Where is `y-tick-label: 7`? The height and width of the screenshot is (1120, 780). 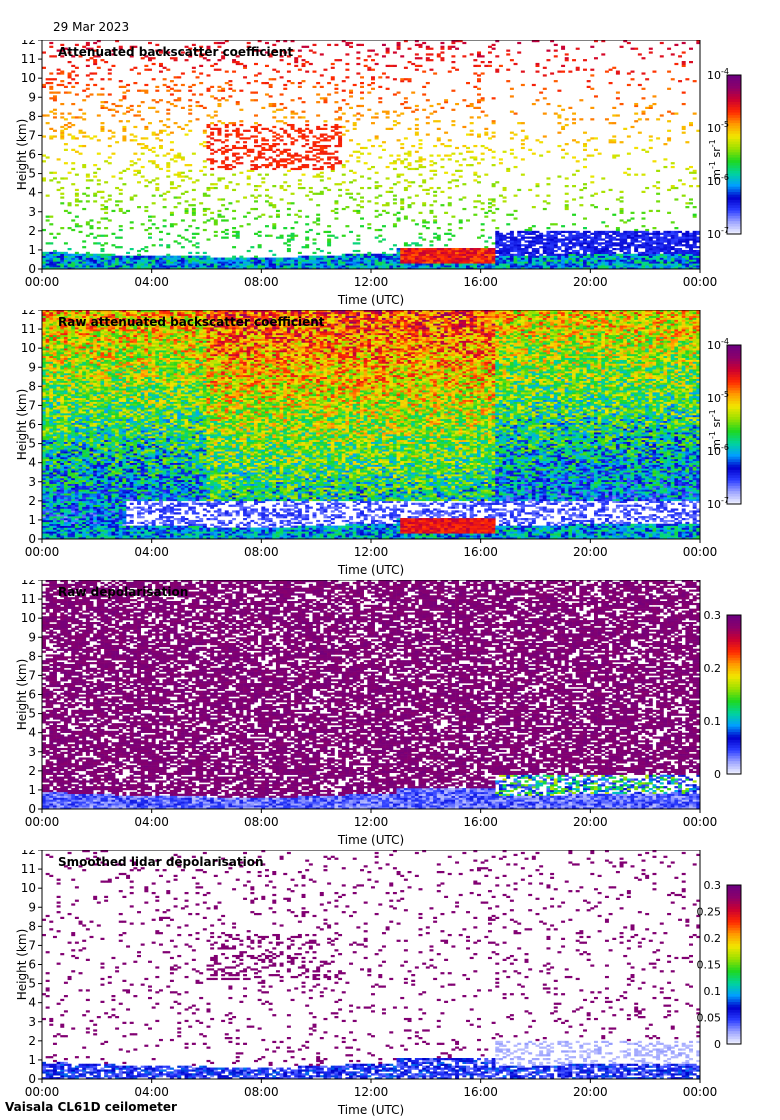 y-tick-label: 7 is located at coordinates (32, 945).